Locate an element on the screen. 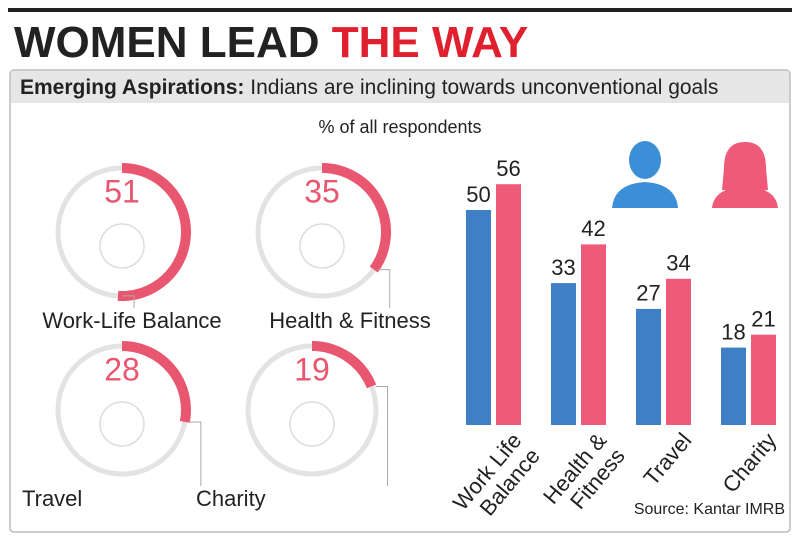 This screenshot has height=546, width=800. gauge-value: 35 is located at coordinates (322, 191).